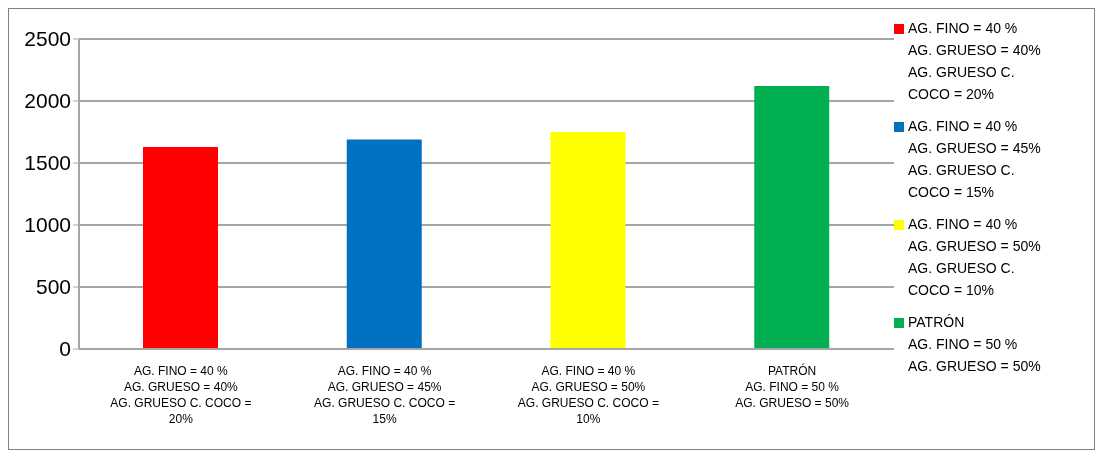 The image size is (1105, 458). Describe the element at coordinates (792, 386) in the screenshot. I see `x-tick-label: PATRÓN AG. FINO = 50 % AG. GRUESO = 50%` at that location.